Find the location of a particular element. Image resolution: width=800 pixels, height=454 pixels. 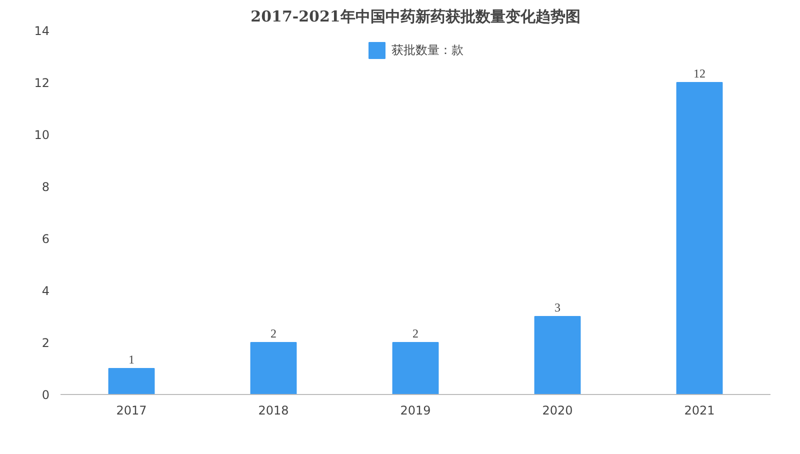

y-tick-label: 12 is located at coordinates (42, 83).